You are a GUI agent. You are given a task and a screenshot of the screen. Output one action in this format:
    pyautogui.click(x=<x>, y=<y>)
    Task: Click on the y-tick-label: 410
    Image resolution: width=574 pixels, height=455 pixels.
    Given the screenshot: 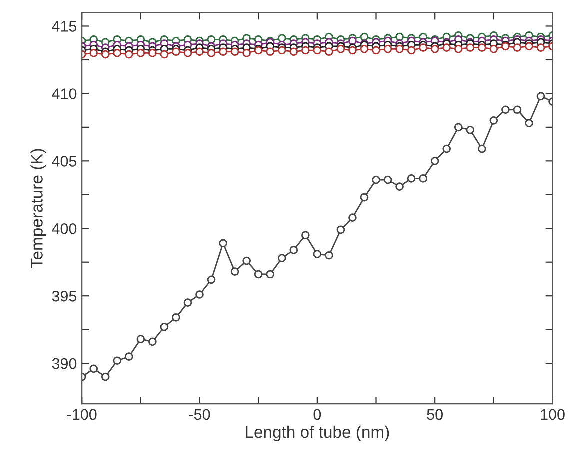 What is the action you would take?
    pyautogui.click(x=64, y=94)
    